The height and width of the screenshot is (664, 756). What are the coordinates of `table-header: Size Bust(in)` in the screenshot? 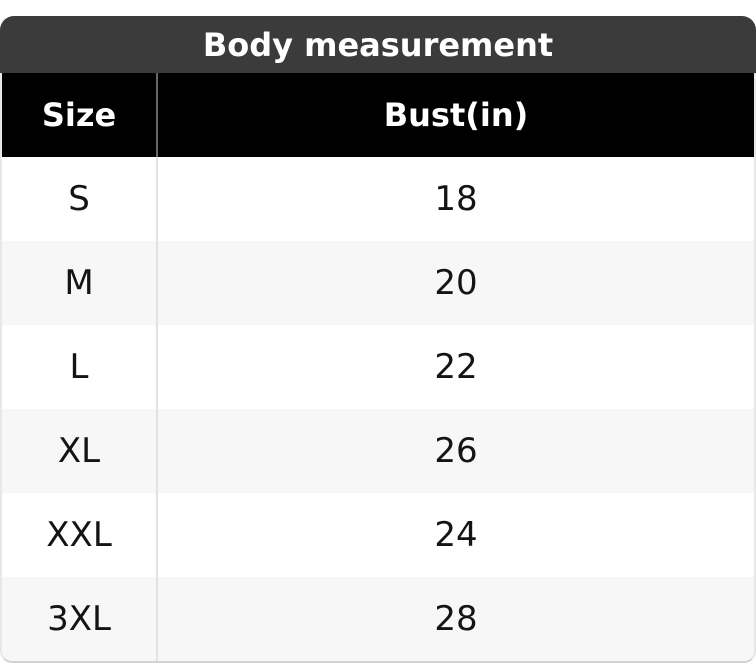 It's located at (378, 115).